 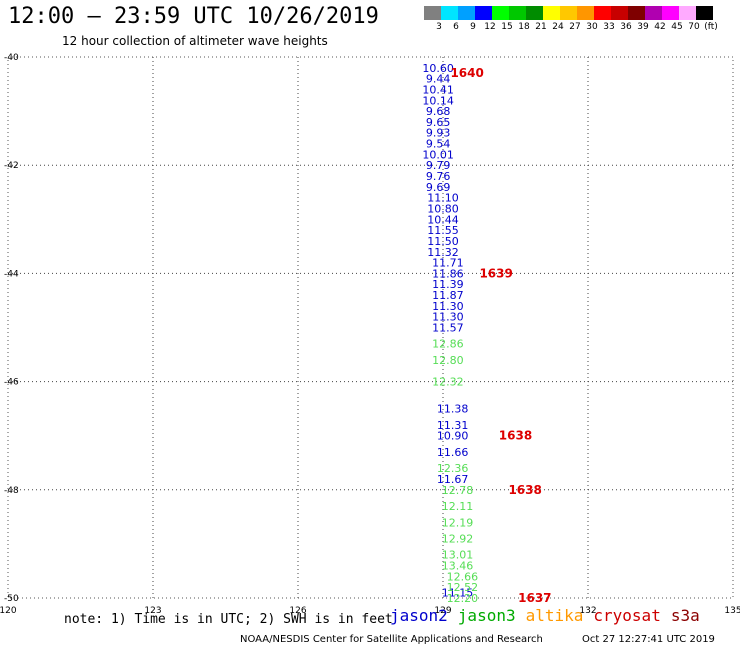 I want to click on wave-height-label: 9.68, so click(x=438, y=111).